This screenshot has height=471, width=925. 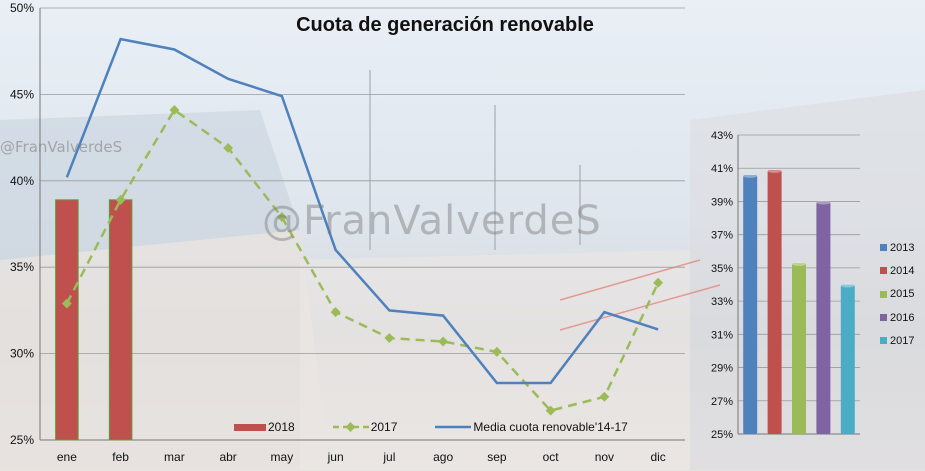 What do you see at coordinates (722, 136) in the screenshot?
I see `annual-y-tick-label: 43%` at bounding box center [722, 136].